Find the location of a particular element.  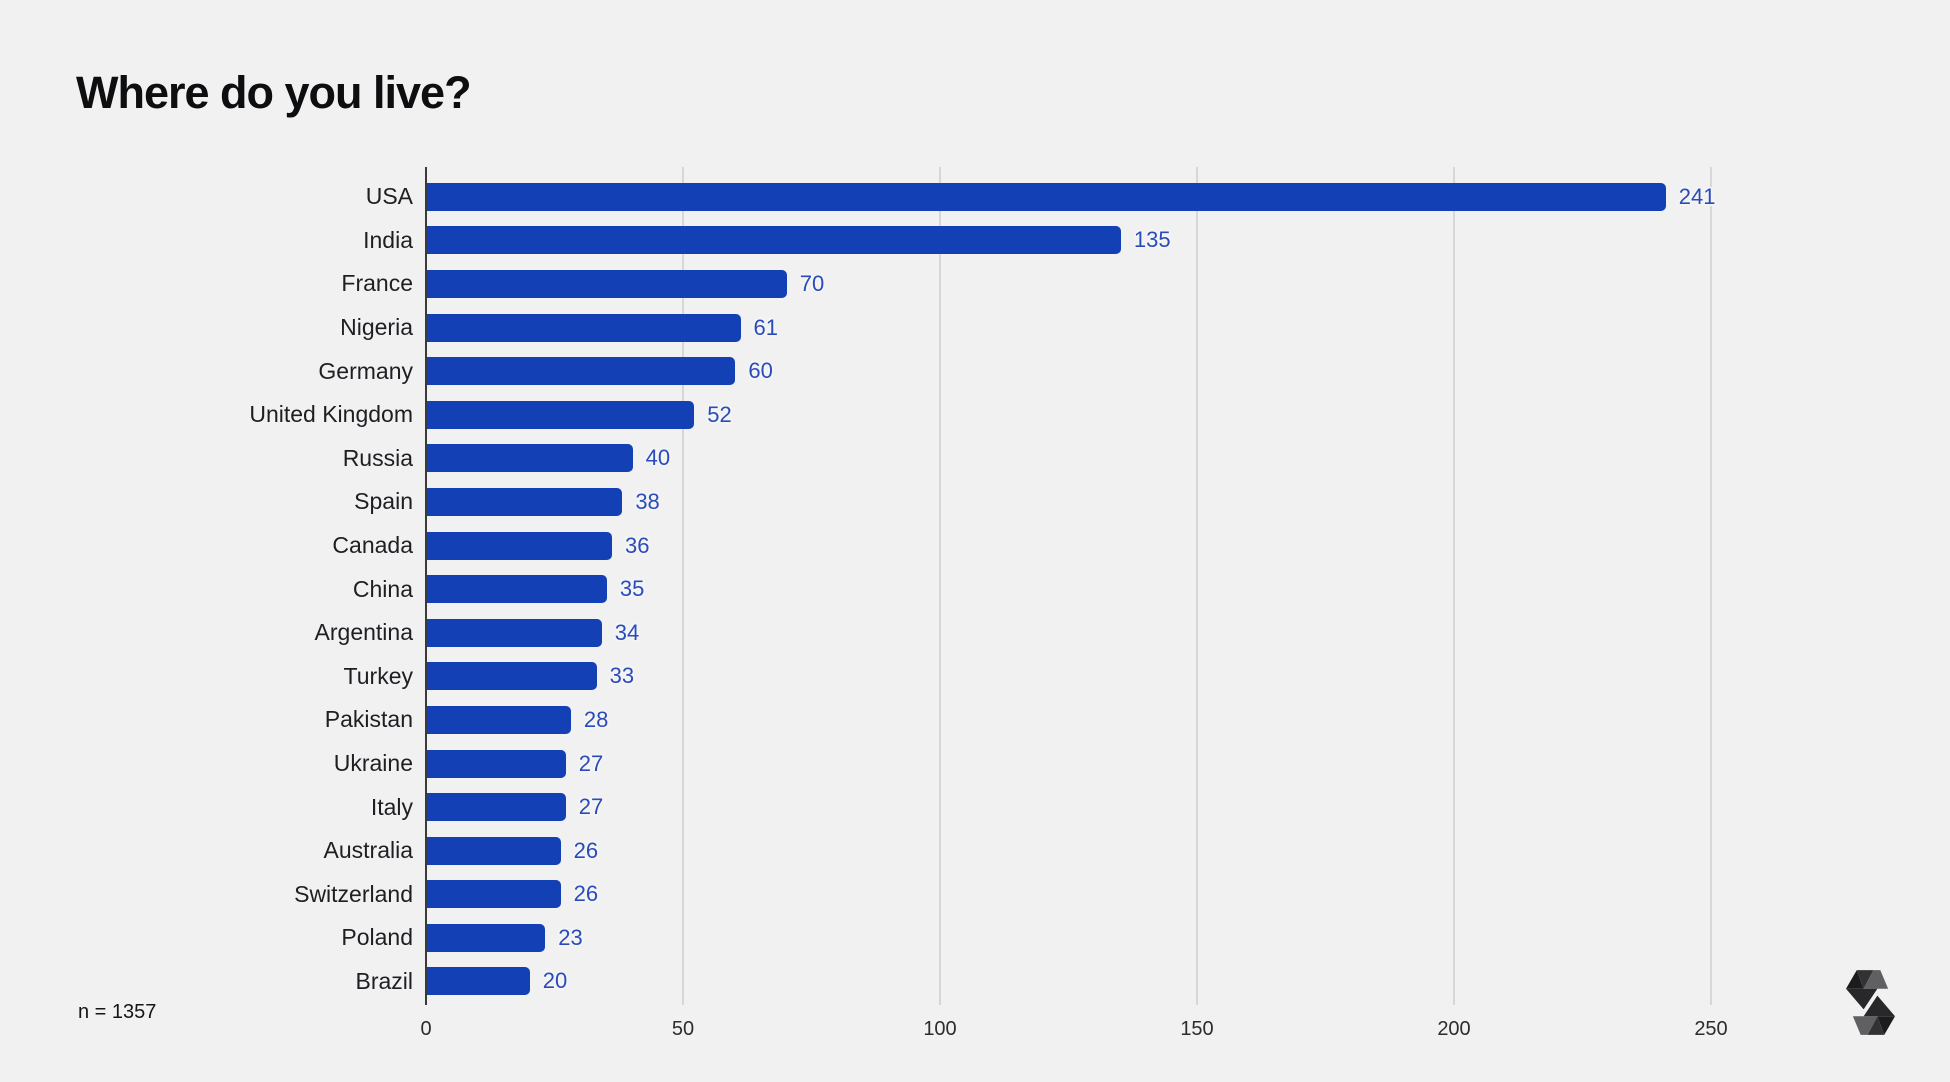

bar-row: Spain 38 is located at coordinates (975, 502).